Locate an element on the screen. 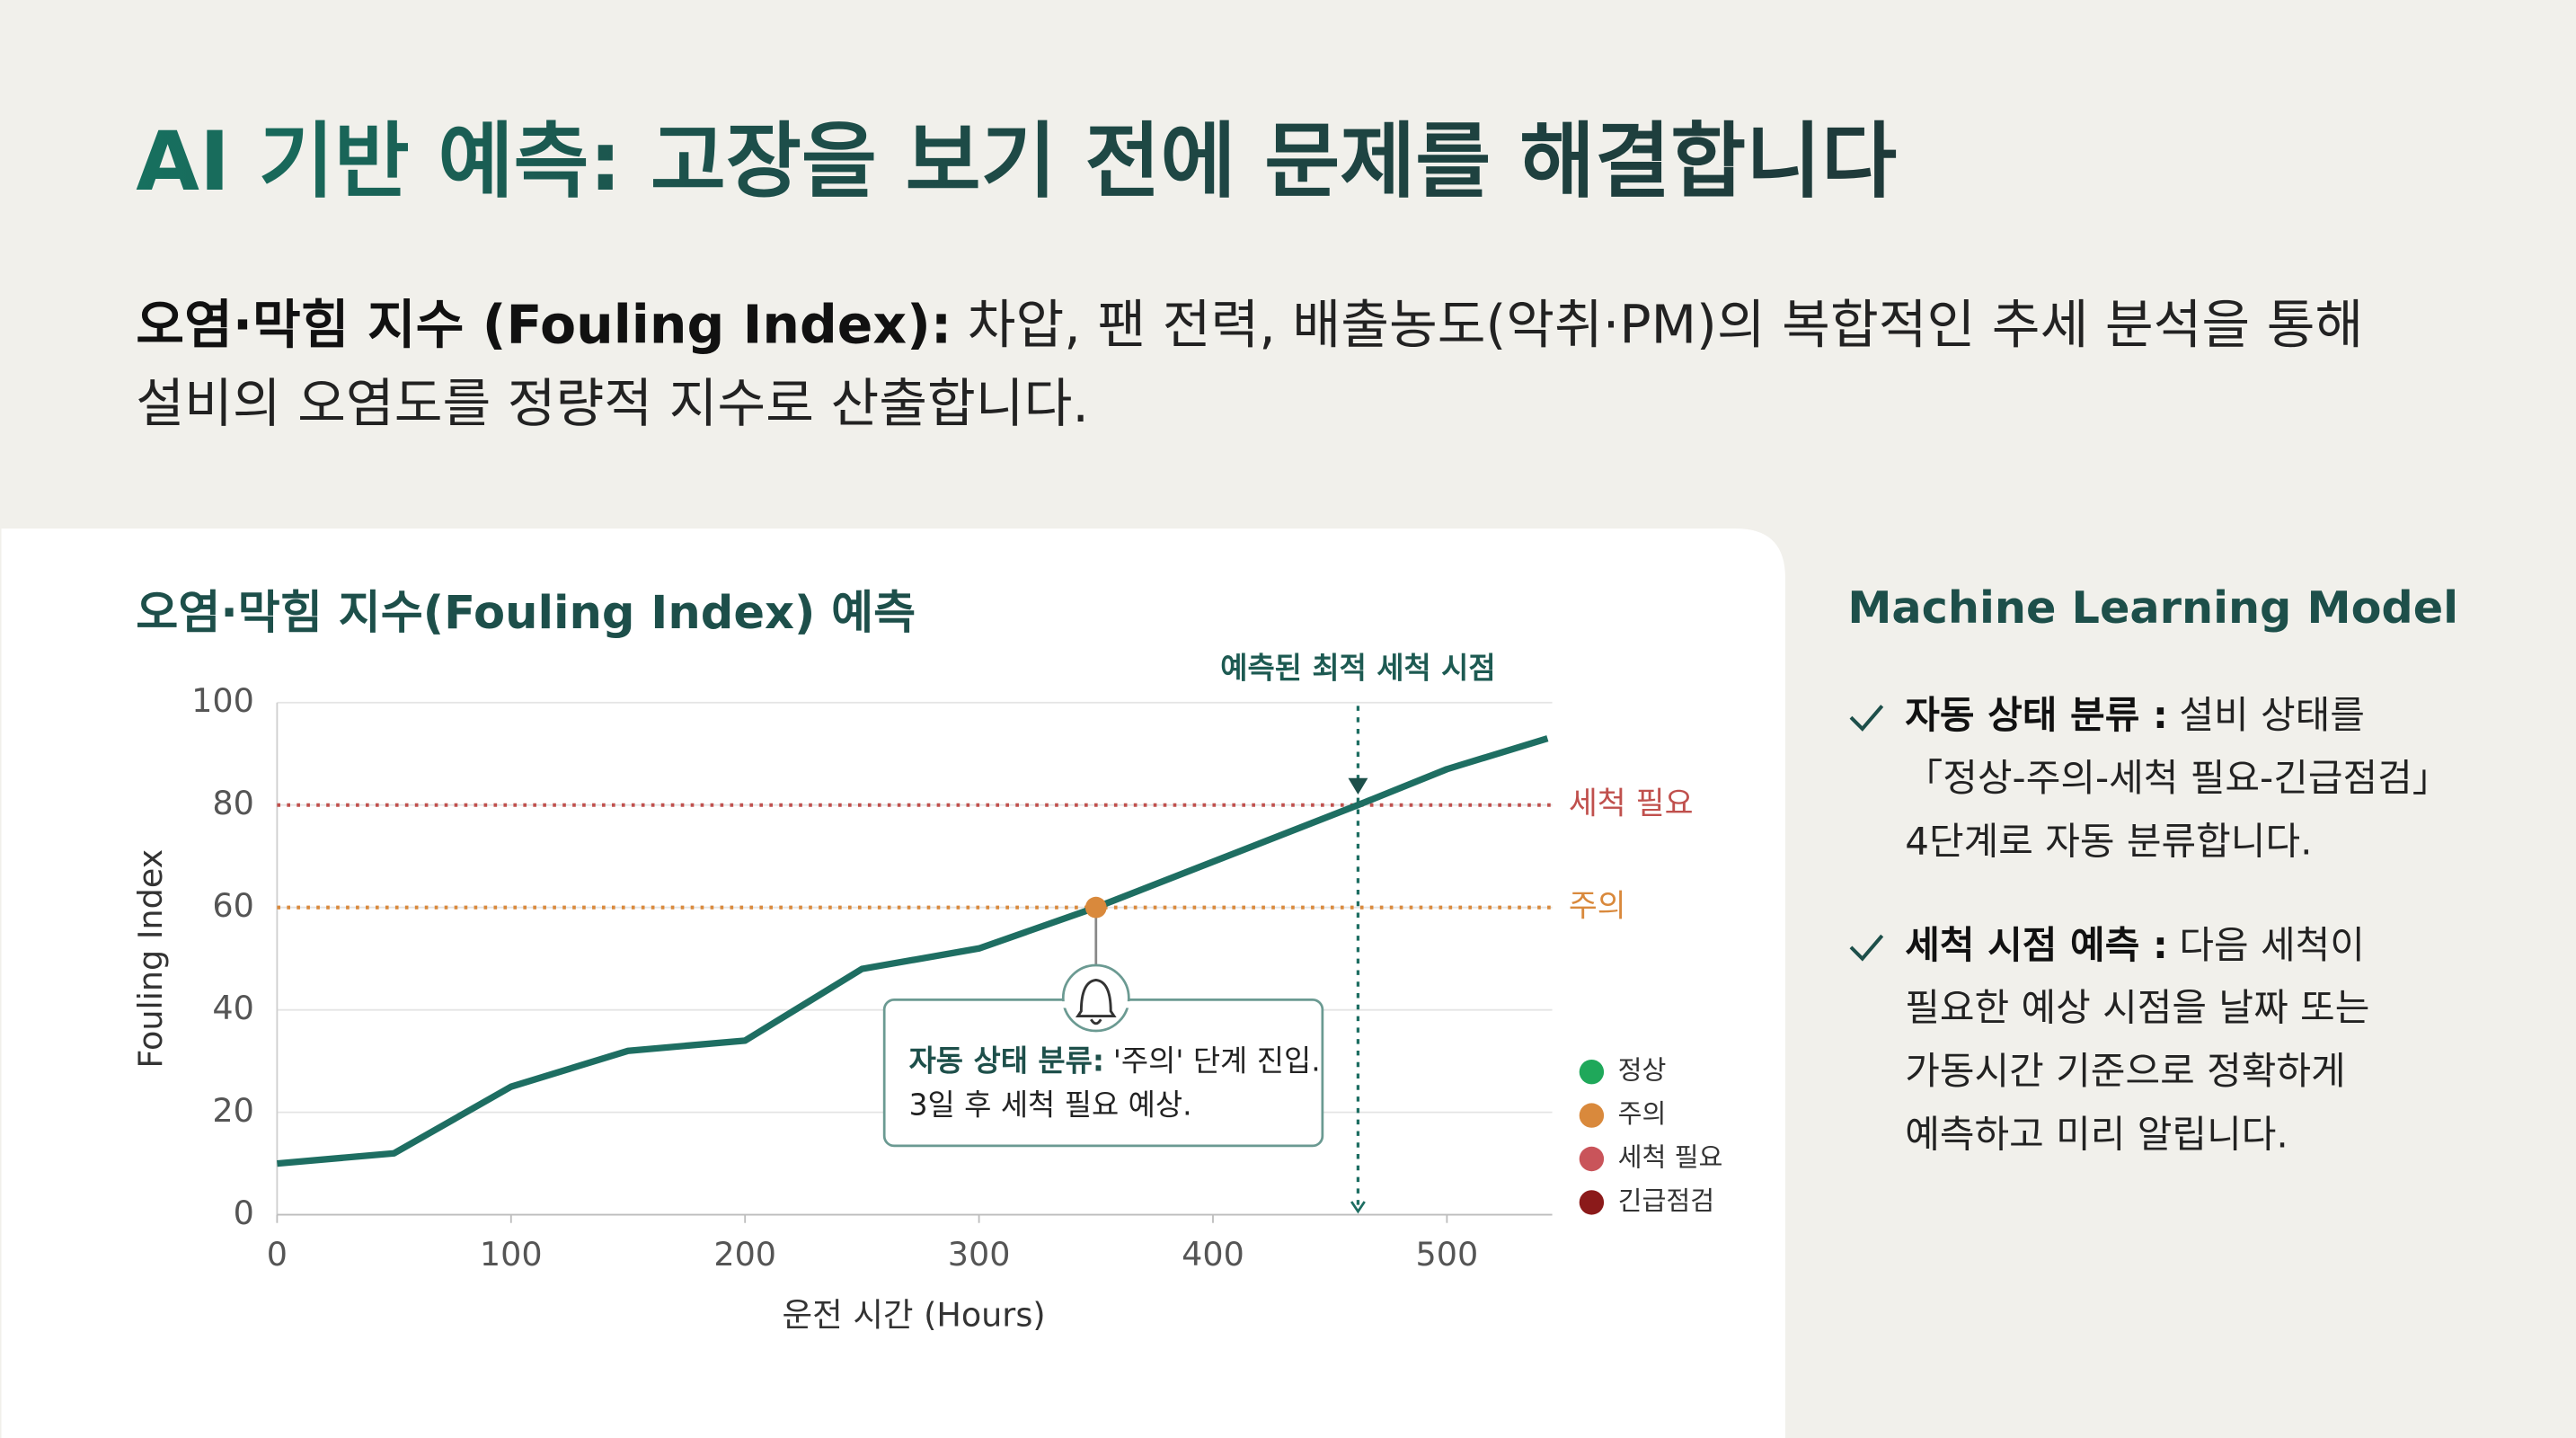 Image resolution: width=2576 pixels, height=1438 pixels. panel-line: 자동 상태 분류 : 설비 상태를 is located at coordinates (2135, 715).